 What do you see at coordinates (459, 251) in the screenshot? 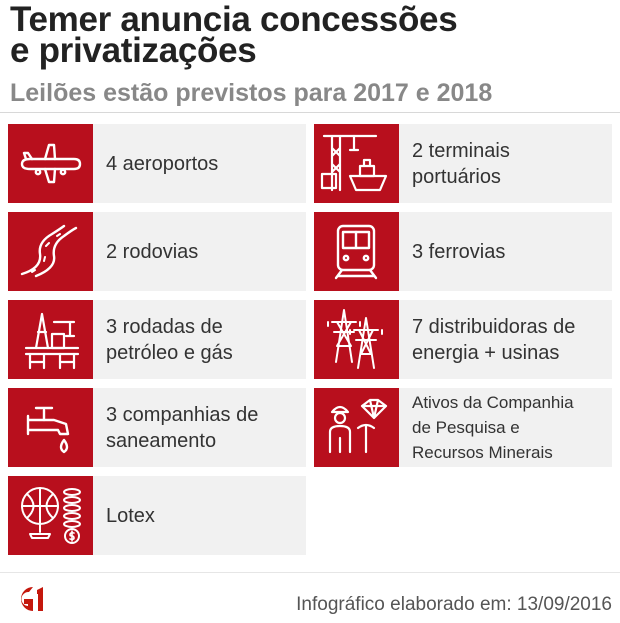
I see `item-label: 3 ferrovias` at bounding box center [459, 251].